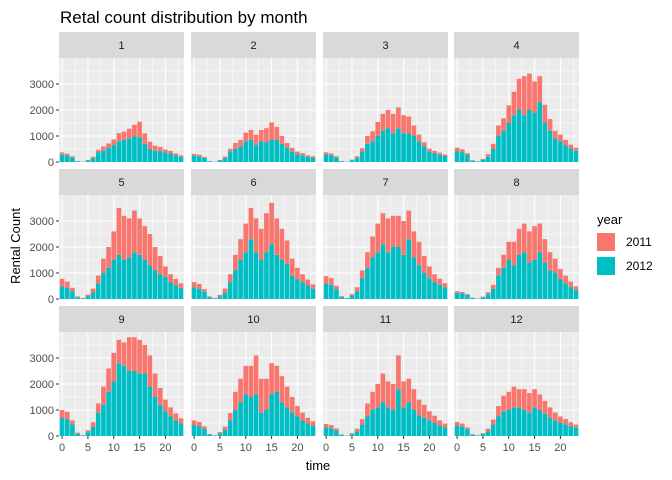 This screenshot has width=672, height=480. Describe the element at coordinates (639, 266) in the screenshot. I see `legend-label-2012: 2012` at that location.